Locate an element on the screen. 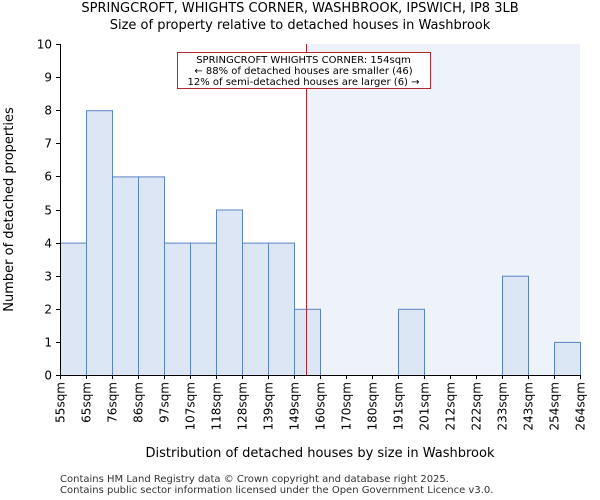 The image size is (600, 500). x-tick-label-118sqm: 118sqm is located at coordinates (217, 406).